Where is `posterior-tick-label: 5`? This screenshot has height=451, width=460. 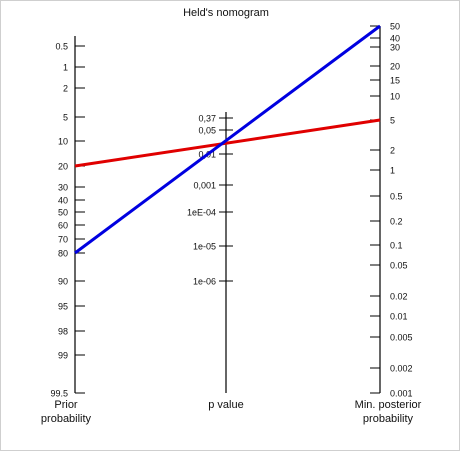 posterior-tick-label: 5 is located at coordinates (392, 121).